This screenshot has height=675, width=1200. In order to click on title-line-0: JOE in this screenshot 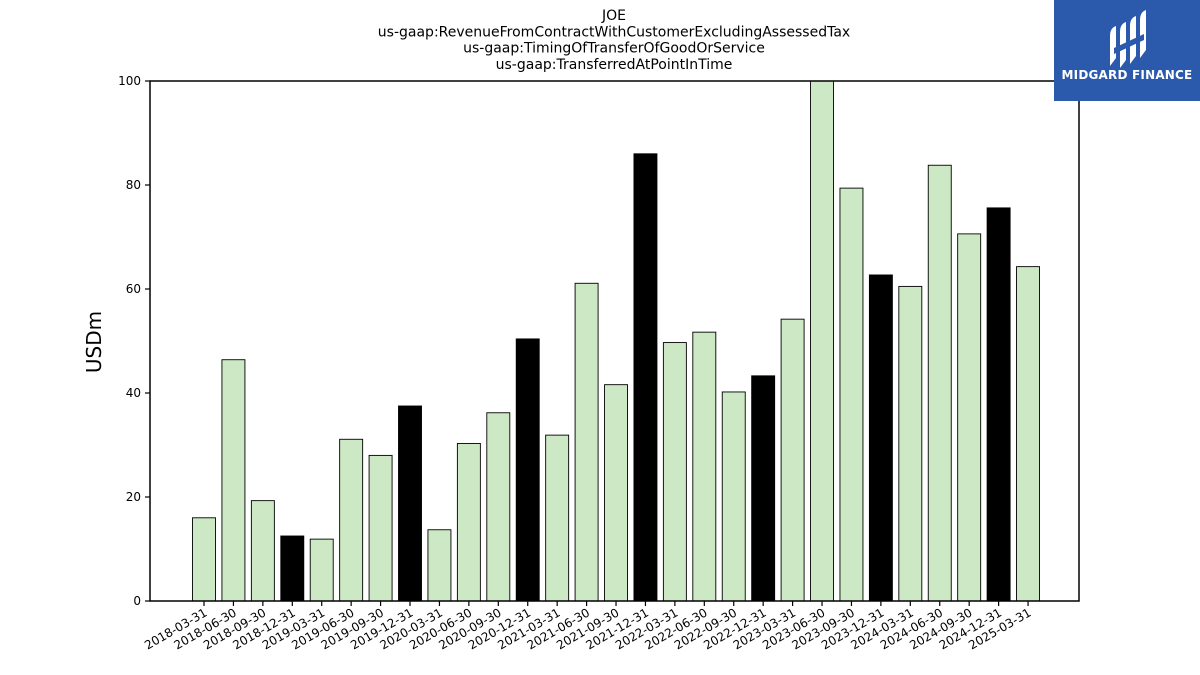, I will do `click(613, 16)`.